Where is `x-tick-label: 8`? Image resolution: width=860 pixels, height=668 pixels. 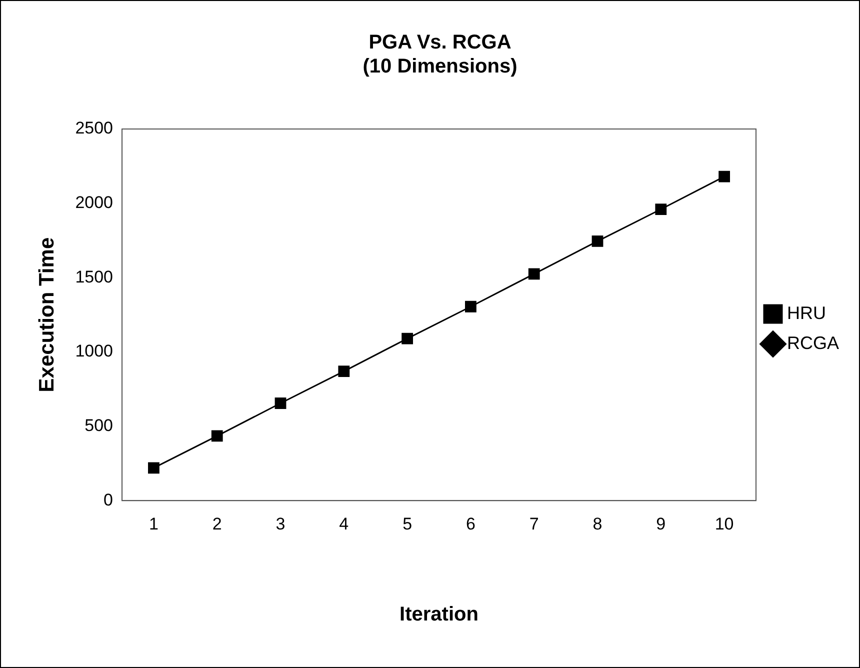
x-tick-label: 8 is located at coordinates (597, 524).